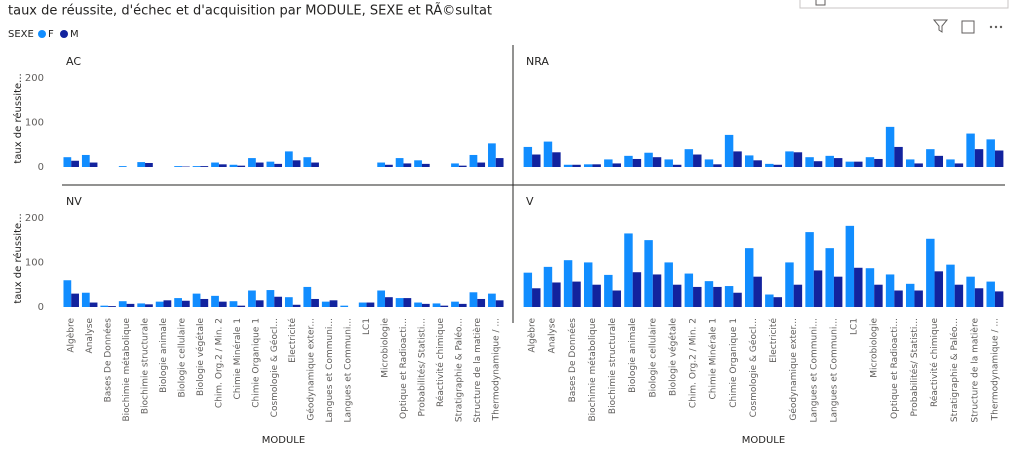  Describe the element at coordinates (164, 355) in the screenshot. I see `x-tick-label: Biologie animale` at that location.